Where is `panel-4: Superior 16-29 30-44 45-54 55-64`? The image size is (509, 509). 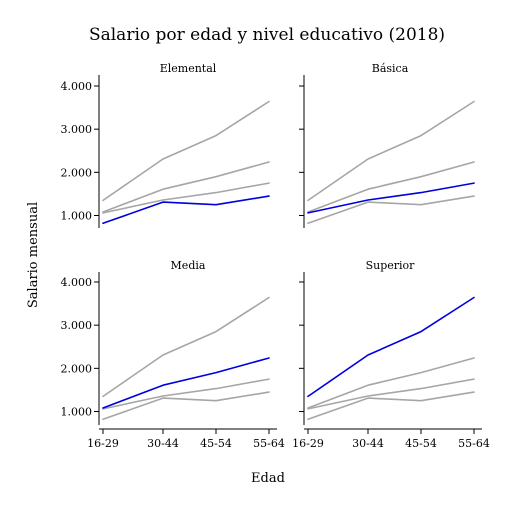
panel-4: Superior 16-29 30-44 45-54 55-64 is located at coordinates (391, 354).